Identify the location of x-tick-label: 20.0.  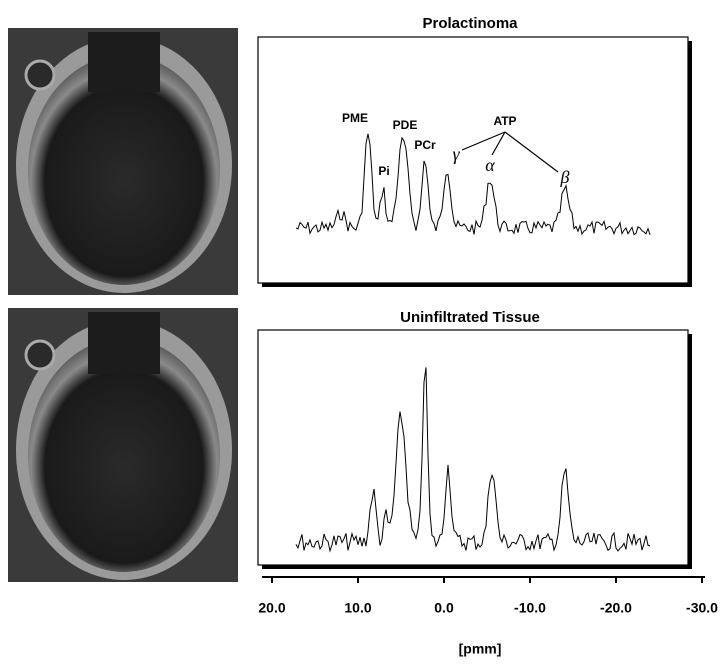
(271, 608).